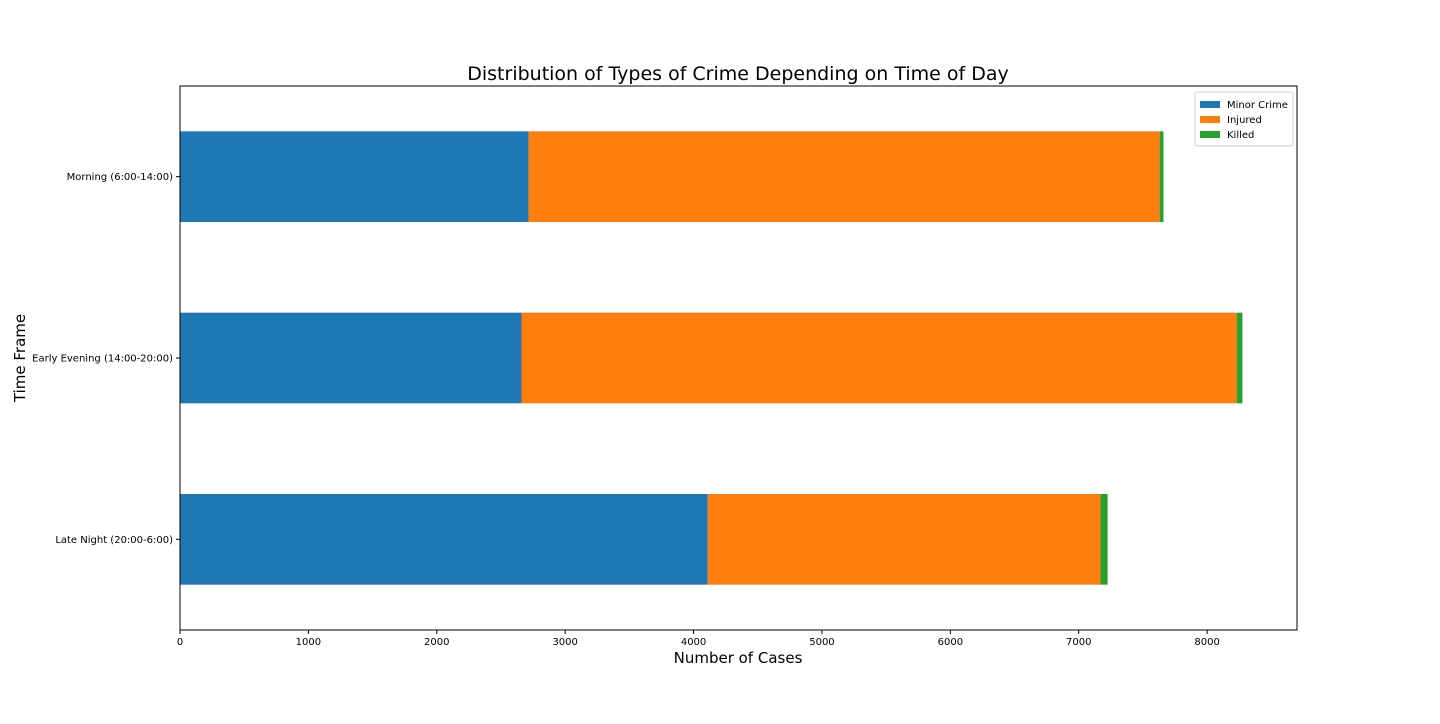 Image resolution: width=1440 pixels, height=724 pixels. I want to click on x-tick-label: 7000, so click(1078, 642).